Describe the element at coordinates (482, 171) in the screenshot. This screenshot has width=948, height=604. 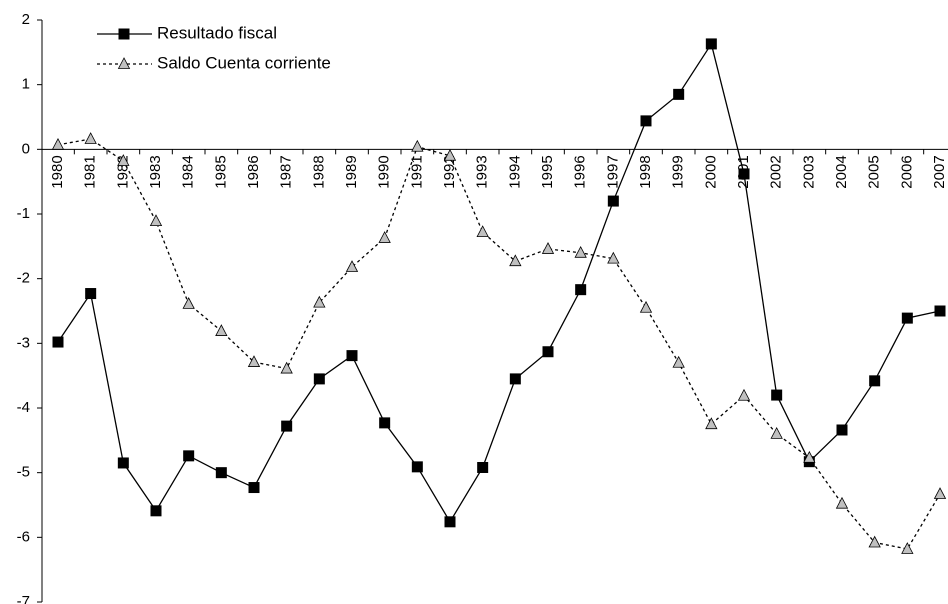
I see `x-tick-label: 1993` at that location.